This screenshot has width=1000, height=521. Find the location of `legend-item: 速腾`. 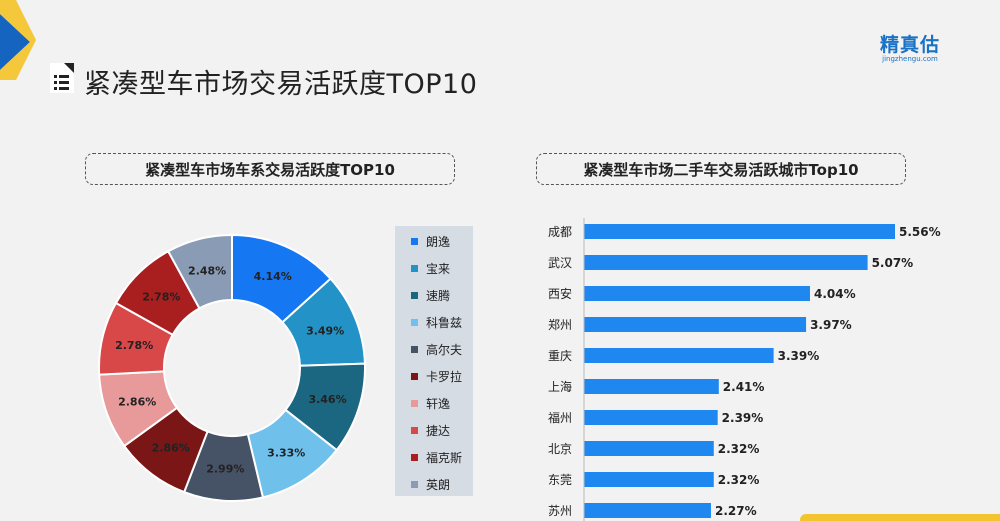

legend-item: 速腾 is located at coordinates (434, 295).